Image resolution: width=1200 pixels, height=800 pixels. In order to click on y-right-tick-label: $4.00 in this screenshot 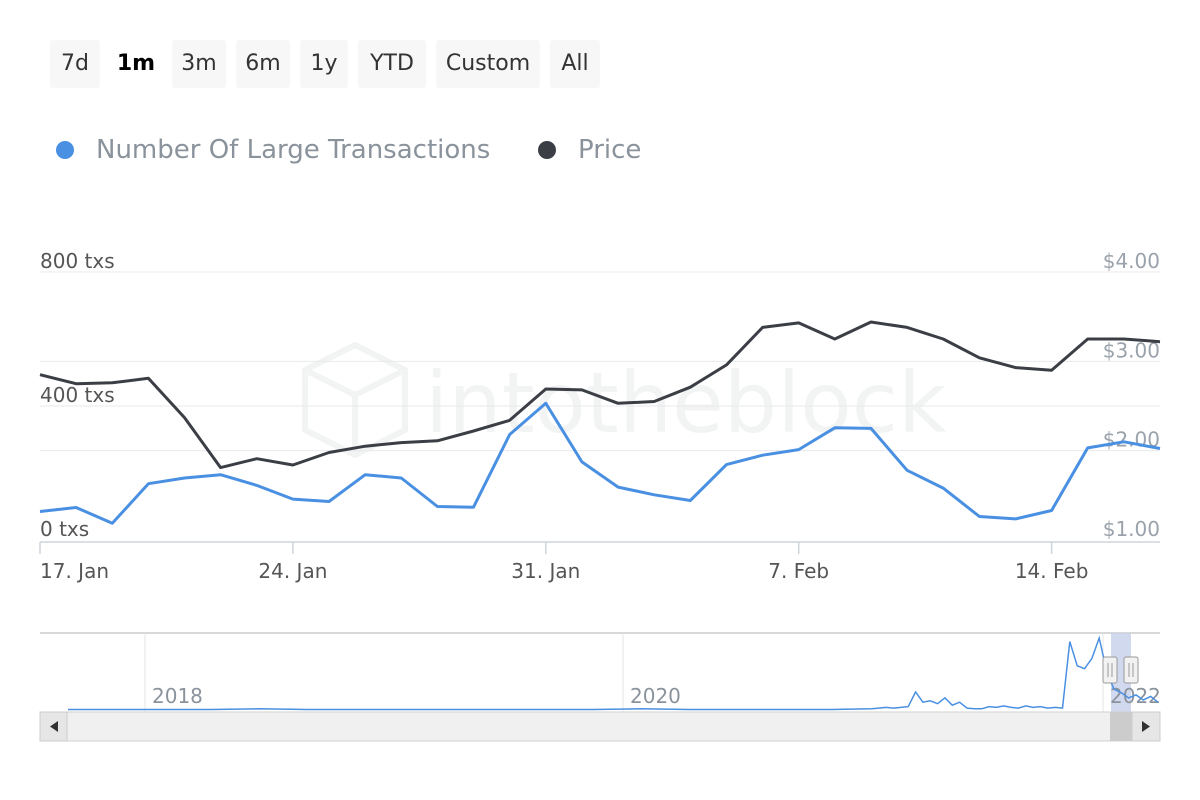, I will do `click(1131, 261)`.